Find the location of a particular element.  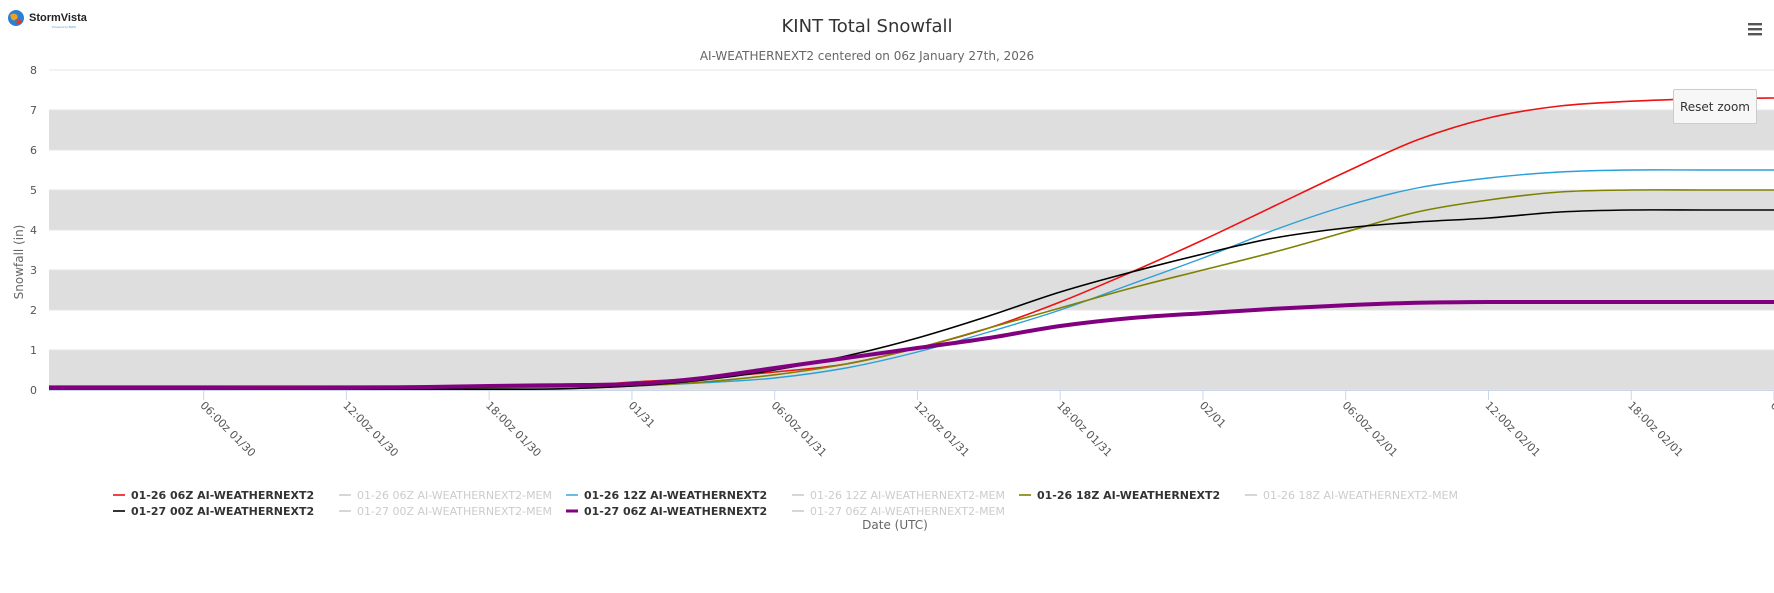

globe-icon is located at coordinates (16, 18).